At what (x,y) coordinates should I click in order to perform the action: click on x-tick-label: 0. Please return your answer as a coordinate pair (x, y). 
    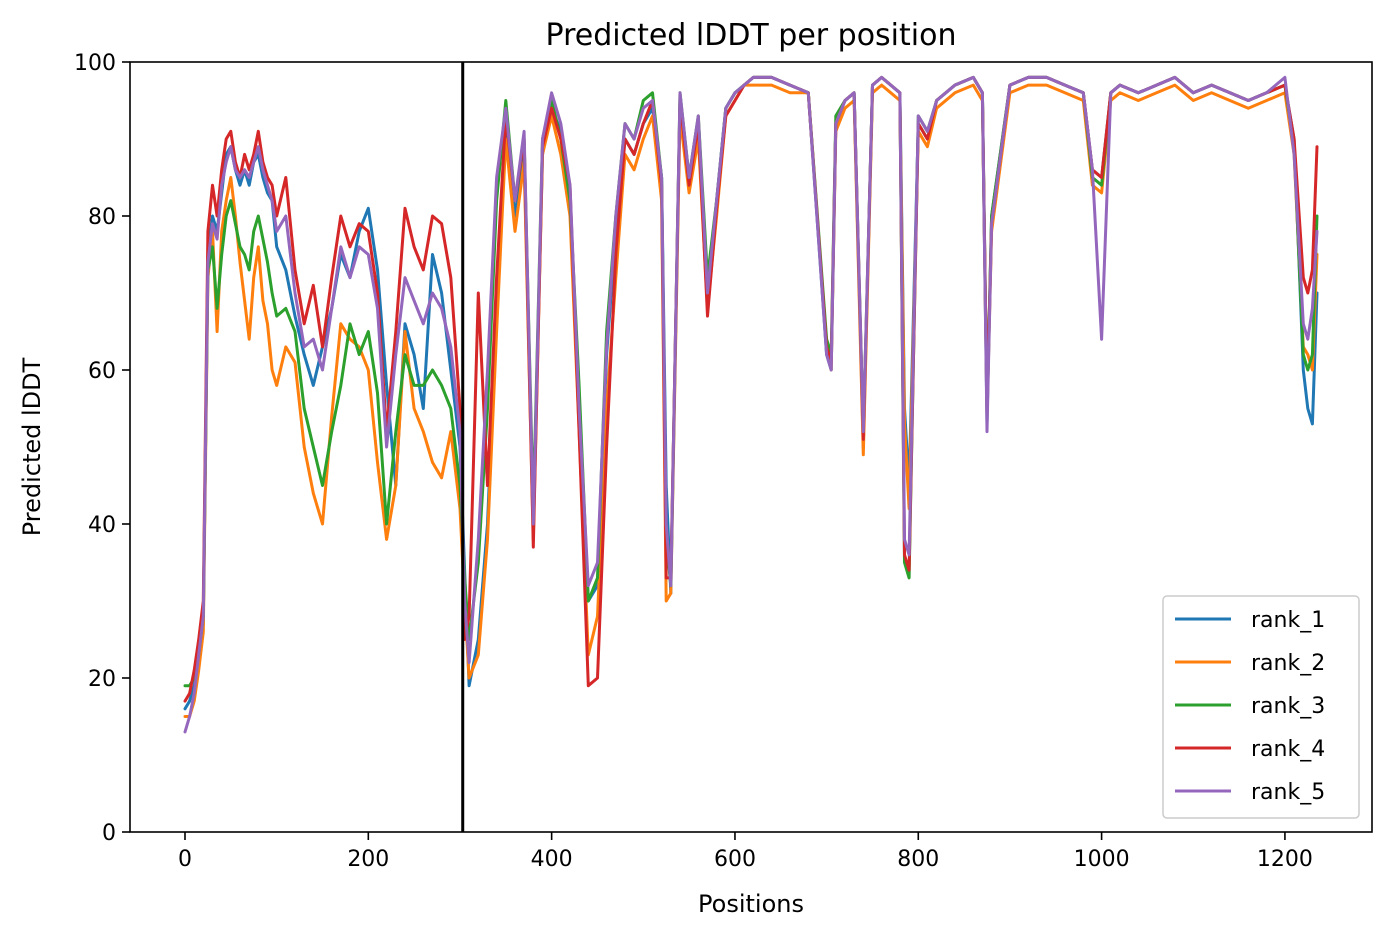
    Looking at the image, I should click on (185, 859).